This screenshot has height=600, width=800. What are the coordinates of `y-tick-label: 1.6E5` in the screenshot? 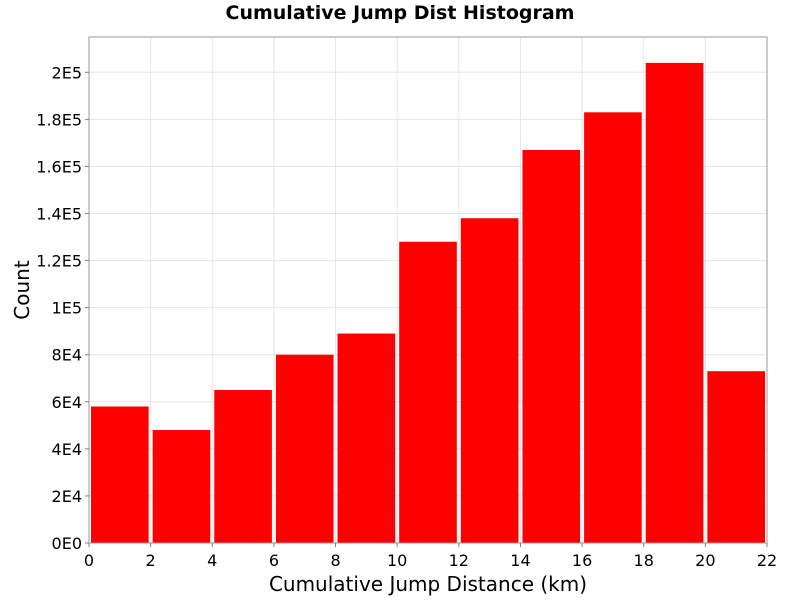 It's located at (59, 166).